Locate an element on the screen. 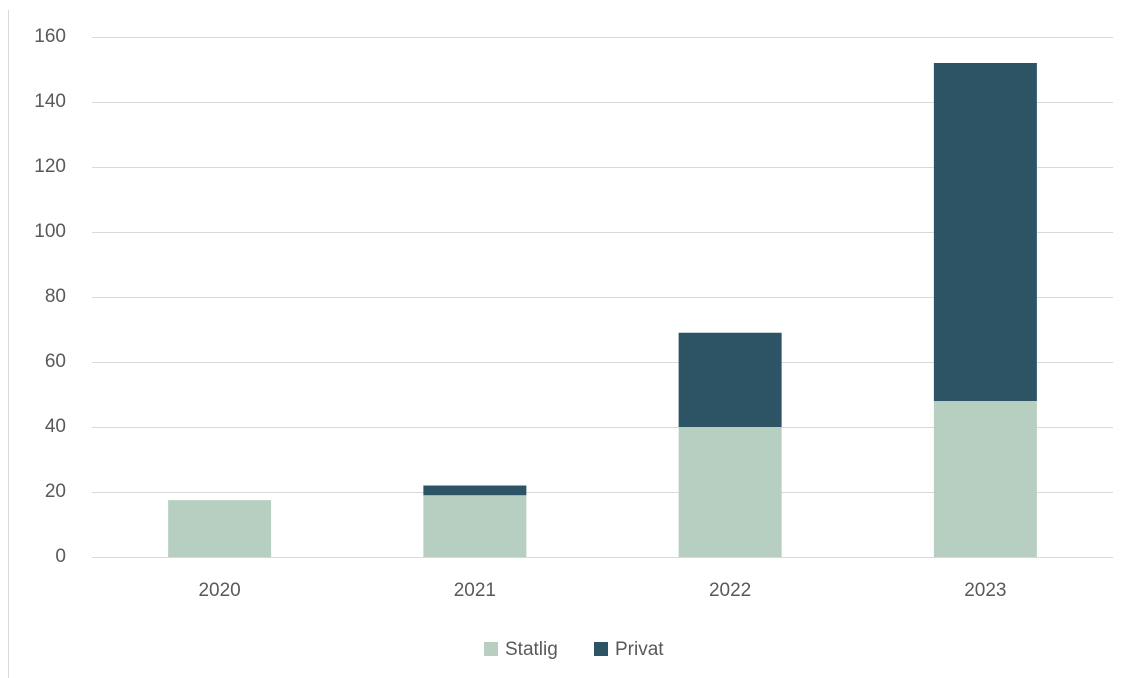 This screenshot has height=678, width=1130. y-tick-label: 80 is located at coordinates (55, 296).